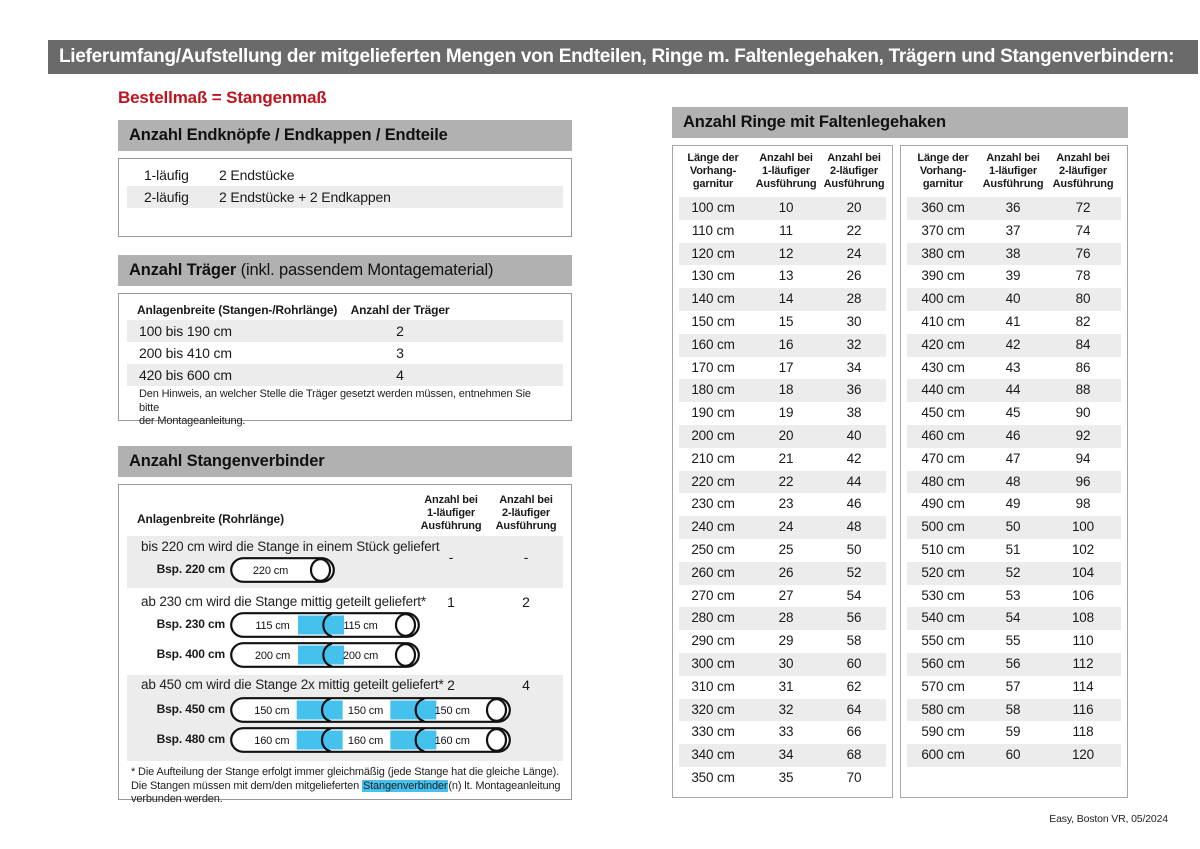 This screenshot has width=1200, height=849. What do you see at coordinates (1083, 732) in the screenshot?
I see `rings-cell-2run: 118` at bounding box center [1083, 732].